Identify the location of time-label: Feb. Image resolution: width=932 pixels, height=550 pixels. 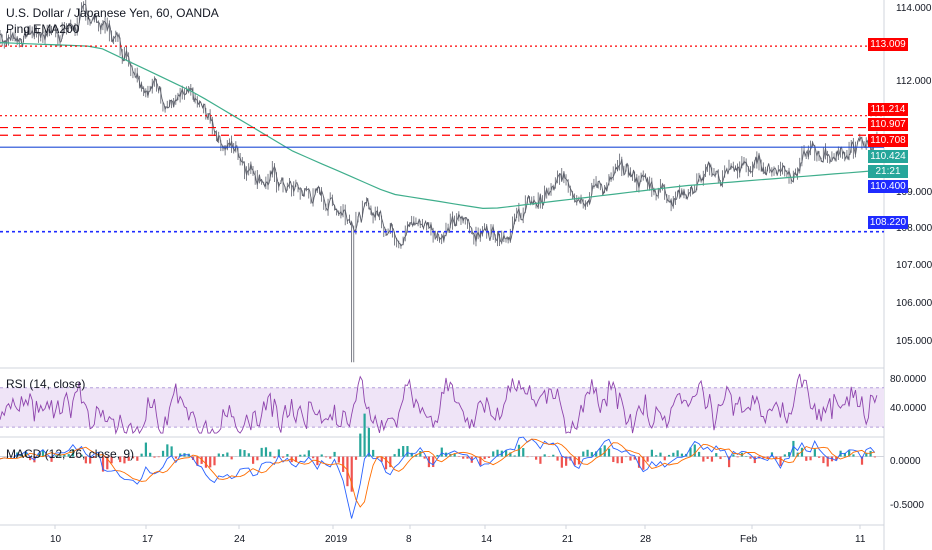
(749, 539).